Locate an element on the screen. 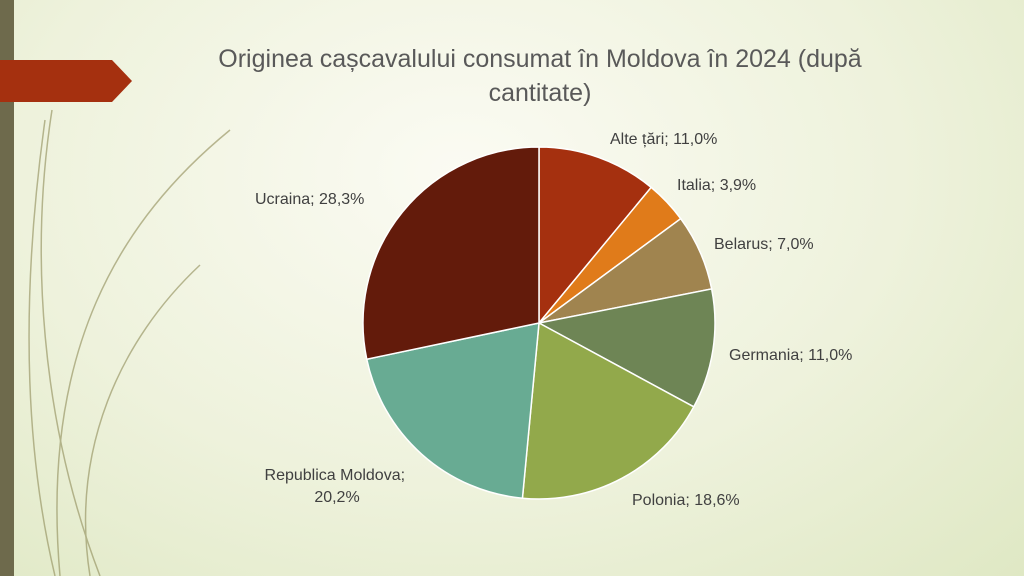 The width and height of the screenshot is (1024, 576). data-label: Germania; 11,0% is located at coordinates (790, 355).